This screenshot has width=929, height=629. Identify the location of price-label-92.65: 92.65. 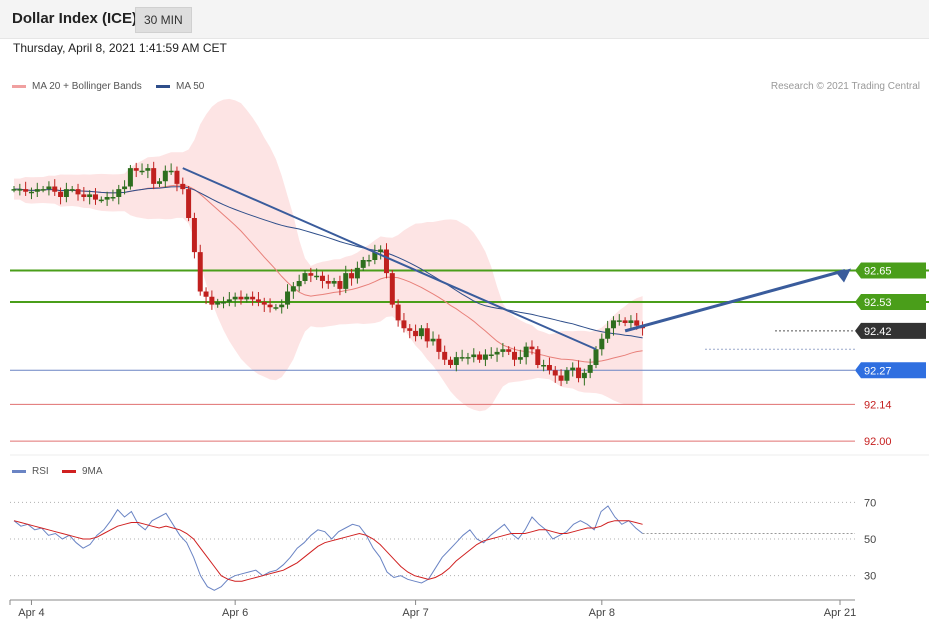
(878, 272).